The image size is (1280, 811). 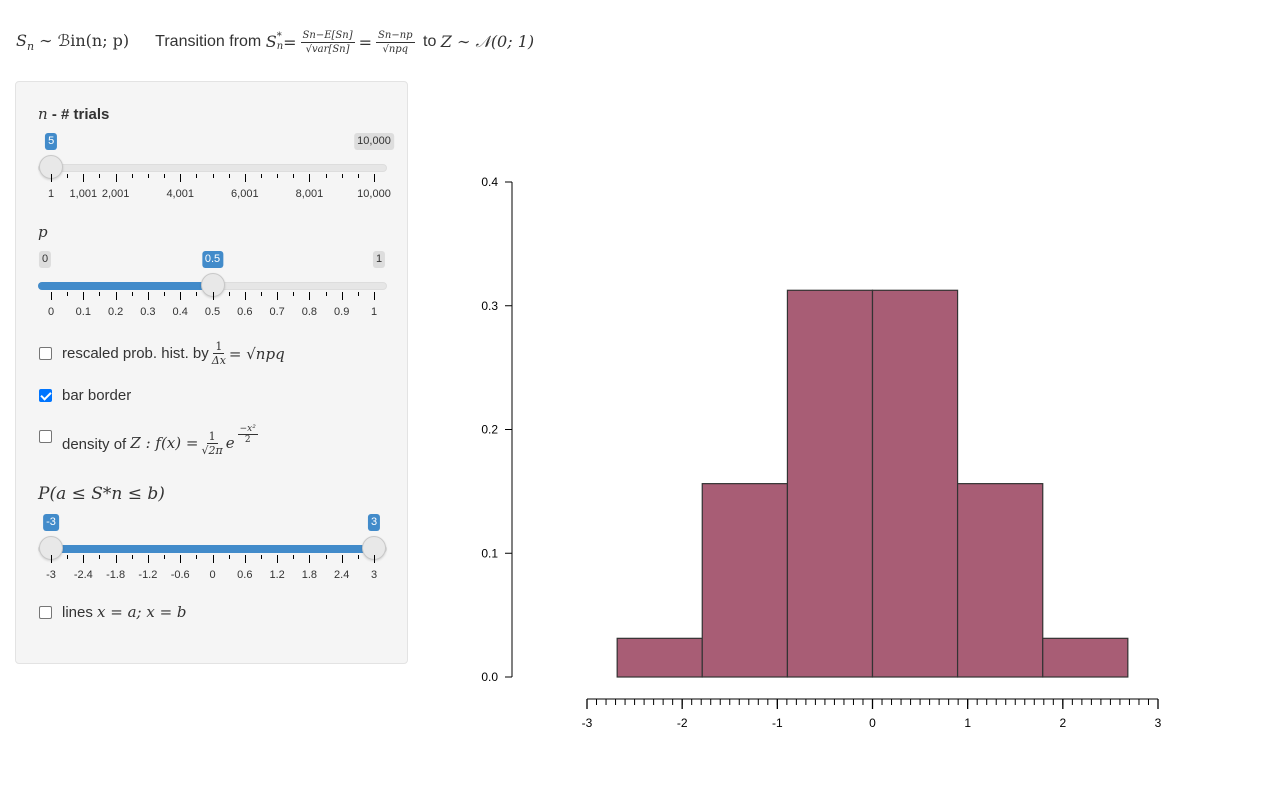 I want to click on tick-label: -1.2, so click(x=148, y=575).